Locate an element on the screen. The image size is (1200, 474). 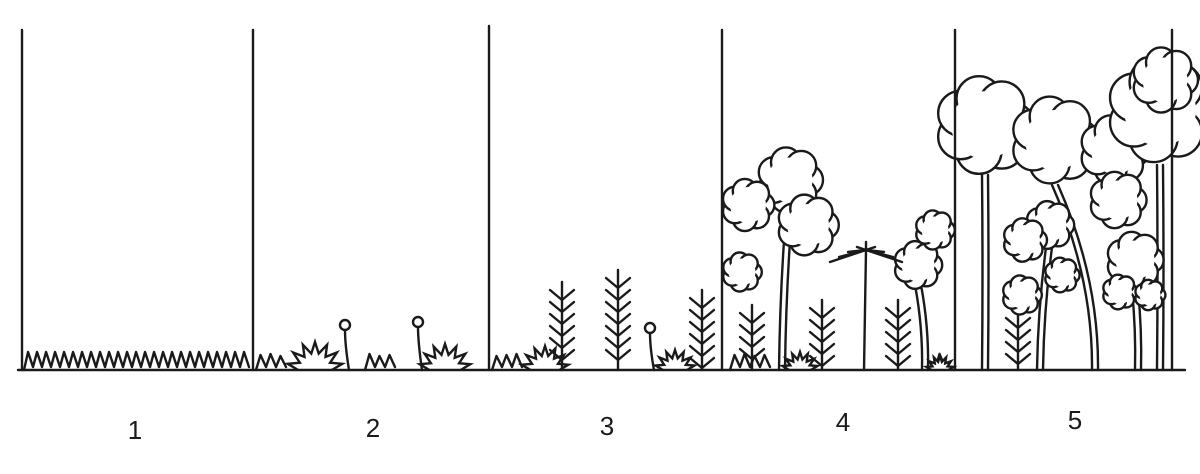
stage-label: 1 is located at coordinates (135, 430).